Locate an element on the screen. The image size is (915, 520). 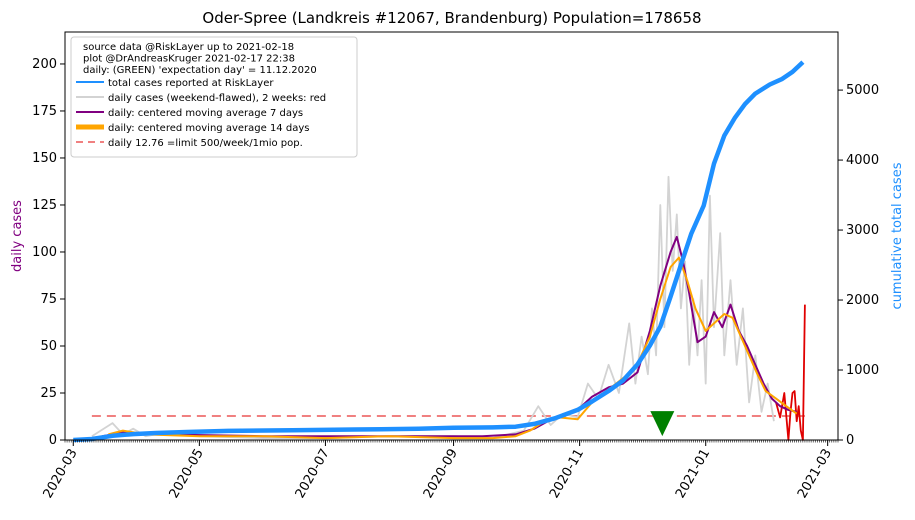
right-tick-label: 3000 is located at coordinates (862, 230).